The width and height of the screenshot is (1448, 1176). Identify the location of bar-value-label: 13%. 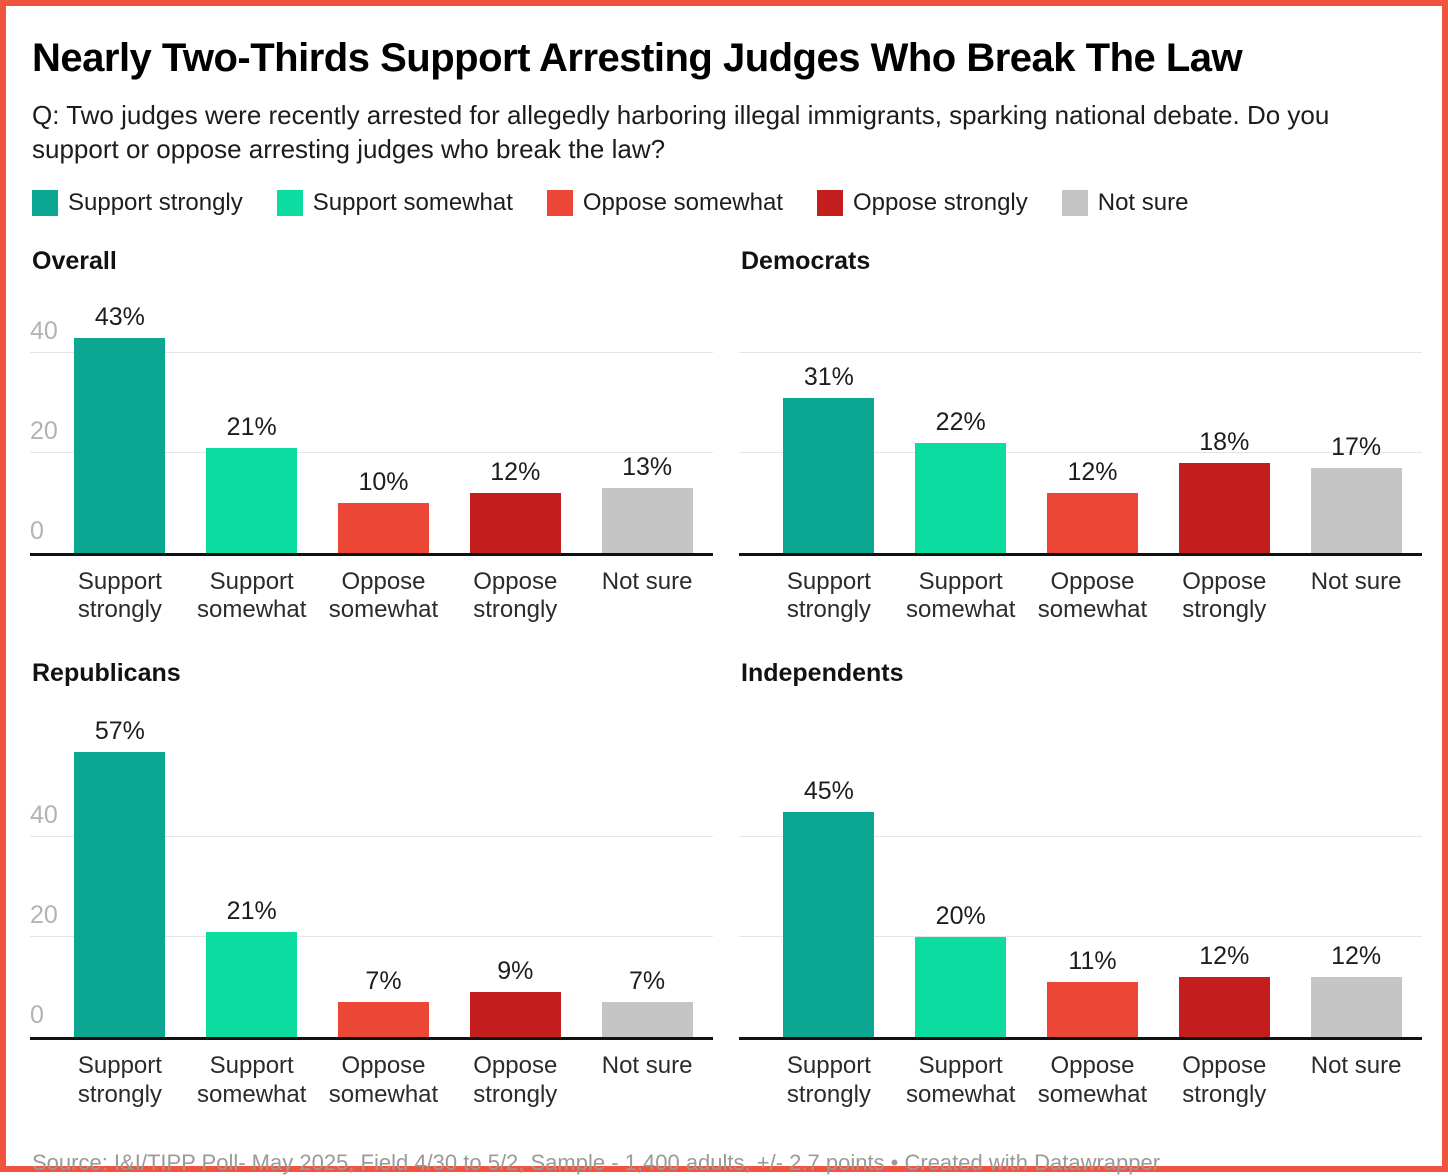
(647, 466).